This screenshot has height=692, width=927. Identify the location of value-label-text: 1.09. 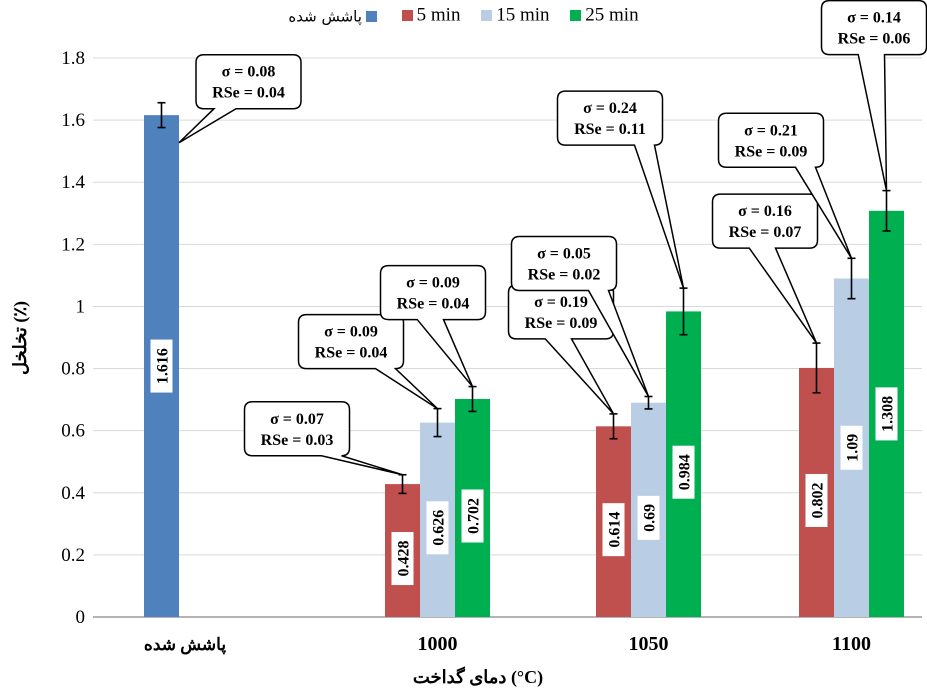
(853, 448).